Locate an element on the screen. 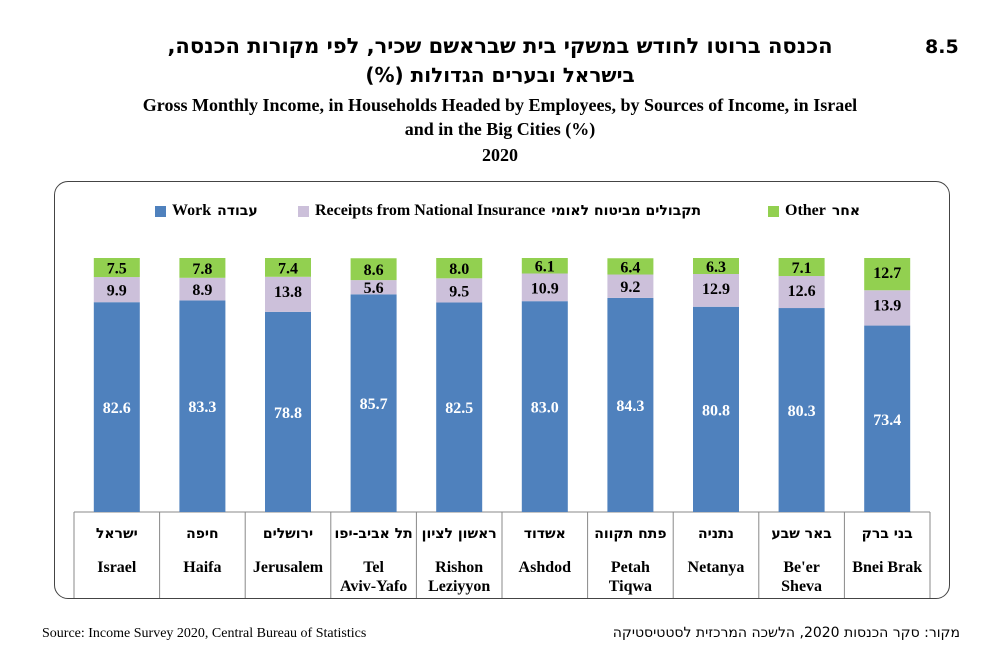 The height and width of the screenshot is (666, 1008). data-label-other: 8.0 is located at coordinates (459, 269).